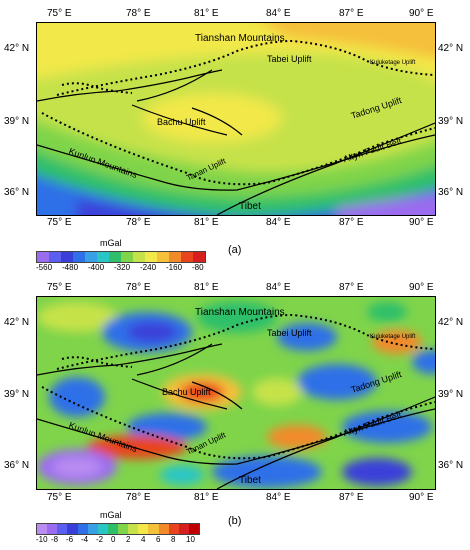  I want to click on lon-tick-top: 81° E, so click(206, 13).